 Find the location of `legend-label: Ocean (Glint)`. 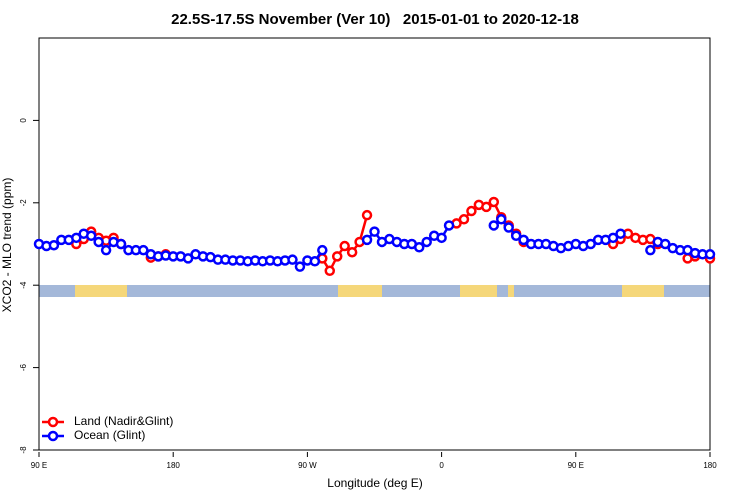

legend-label: Ocean (Glint) is located at coordinates (109, 435).